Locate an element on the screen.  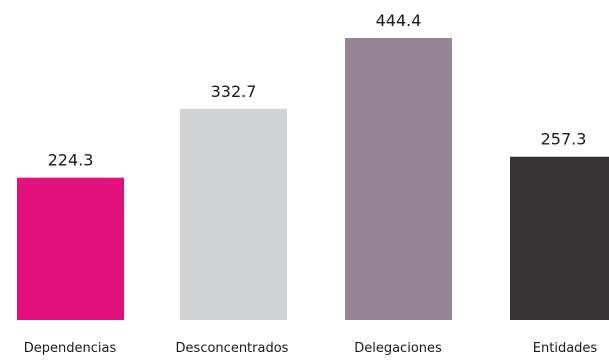
value-label-entidades: 257.3 is located at coordinates (564, 139).